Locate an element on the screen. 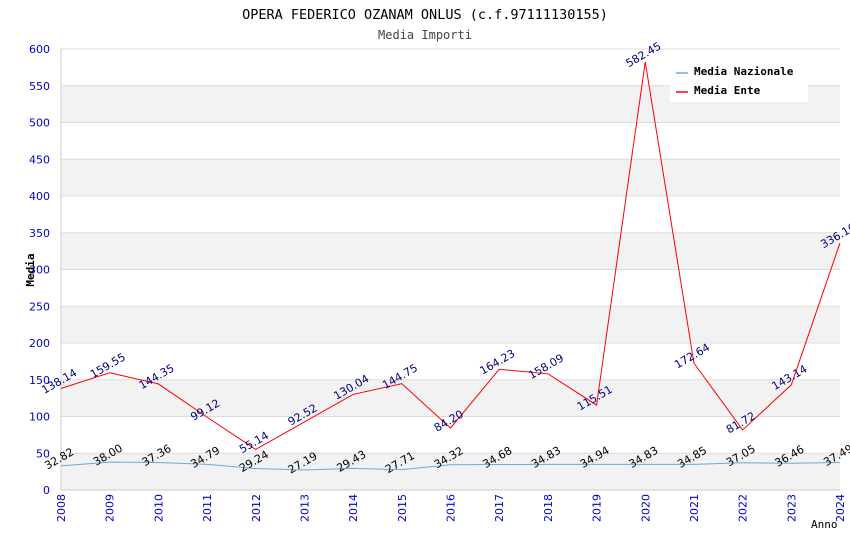 The height and width of the screenshot is (550, 850). legend: Media Nazionale Media Ente is located at coordinates (739, 81).